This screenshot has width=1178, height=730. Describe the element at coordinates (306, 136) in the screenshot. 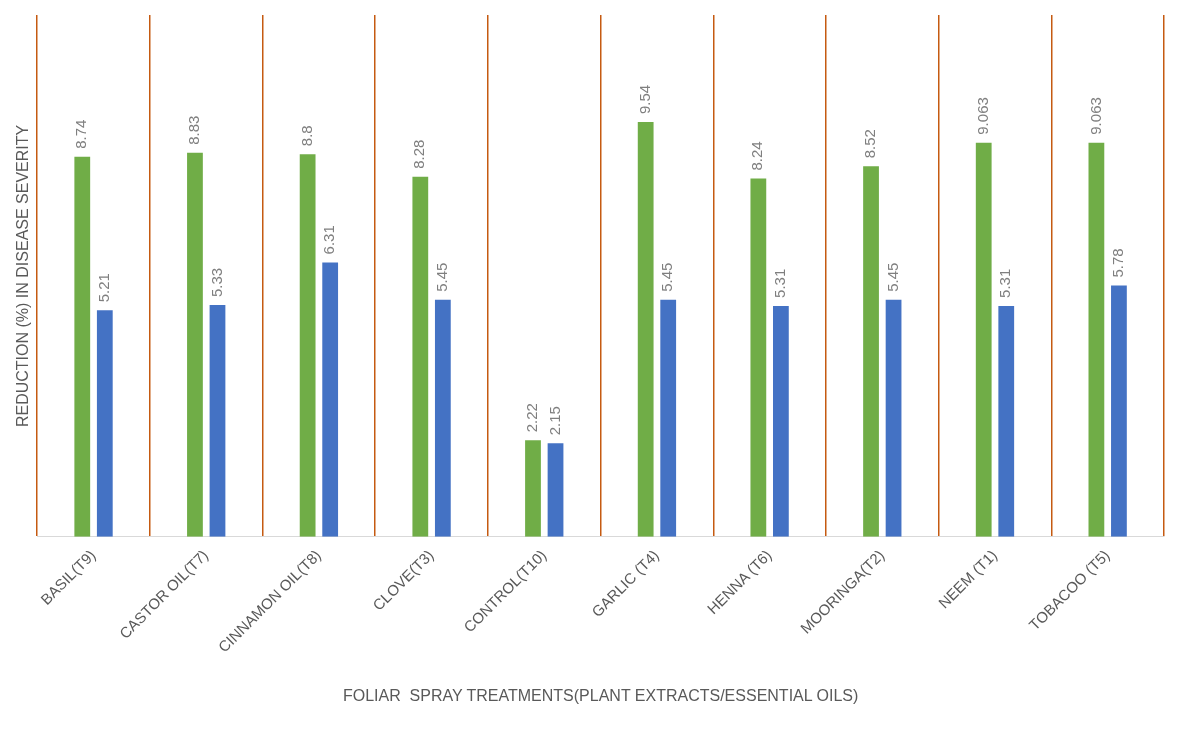

I see `data-label: 8.8` at that location.